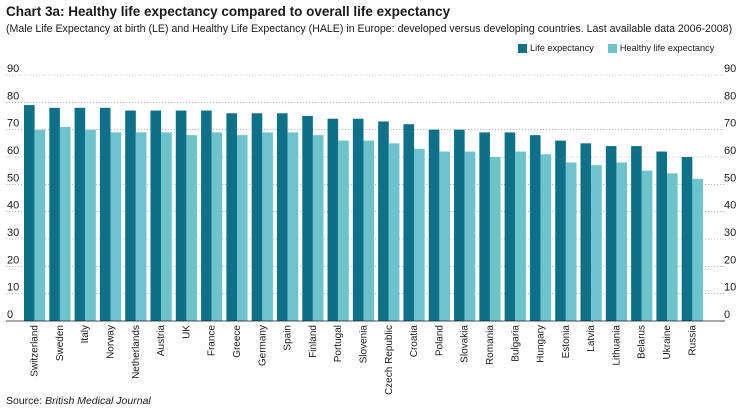  I want to click on y-tick-right-80: 80, so click(730, 96).